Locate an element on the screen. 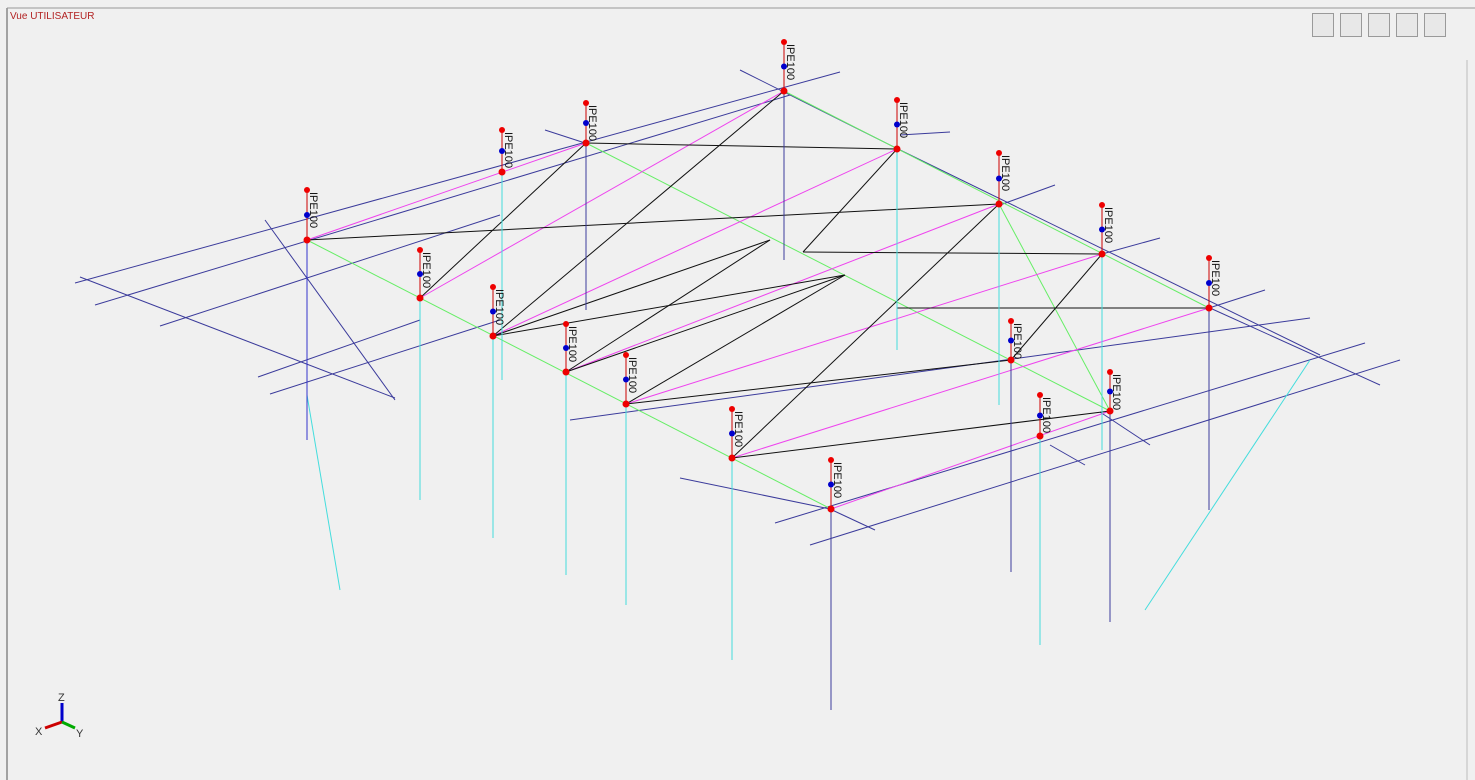 This screenshot has width=1475, height=780. zoom-fit-button is located at coordinates (1379, 25).